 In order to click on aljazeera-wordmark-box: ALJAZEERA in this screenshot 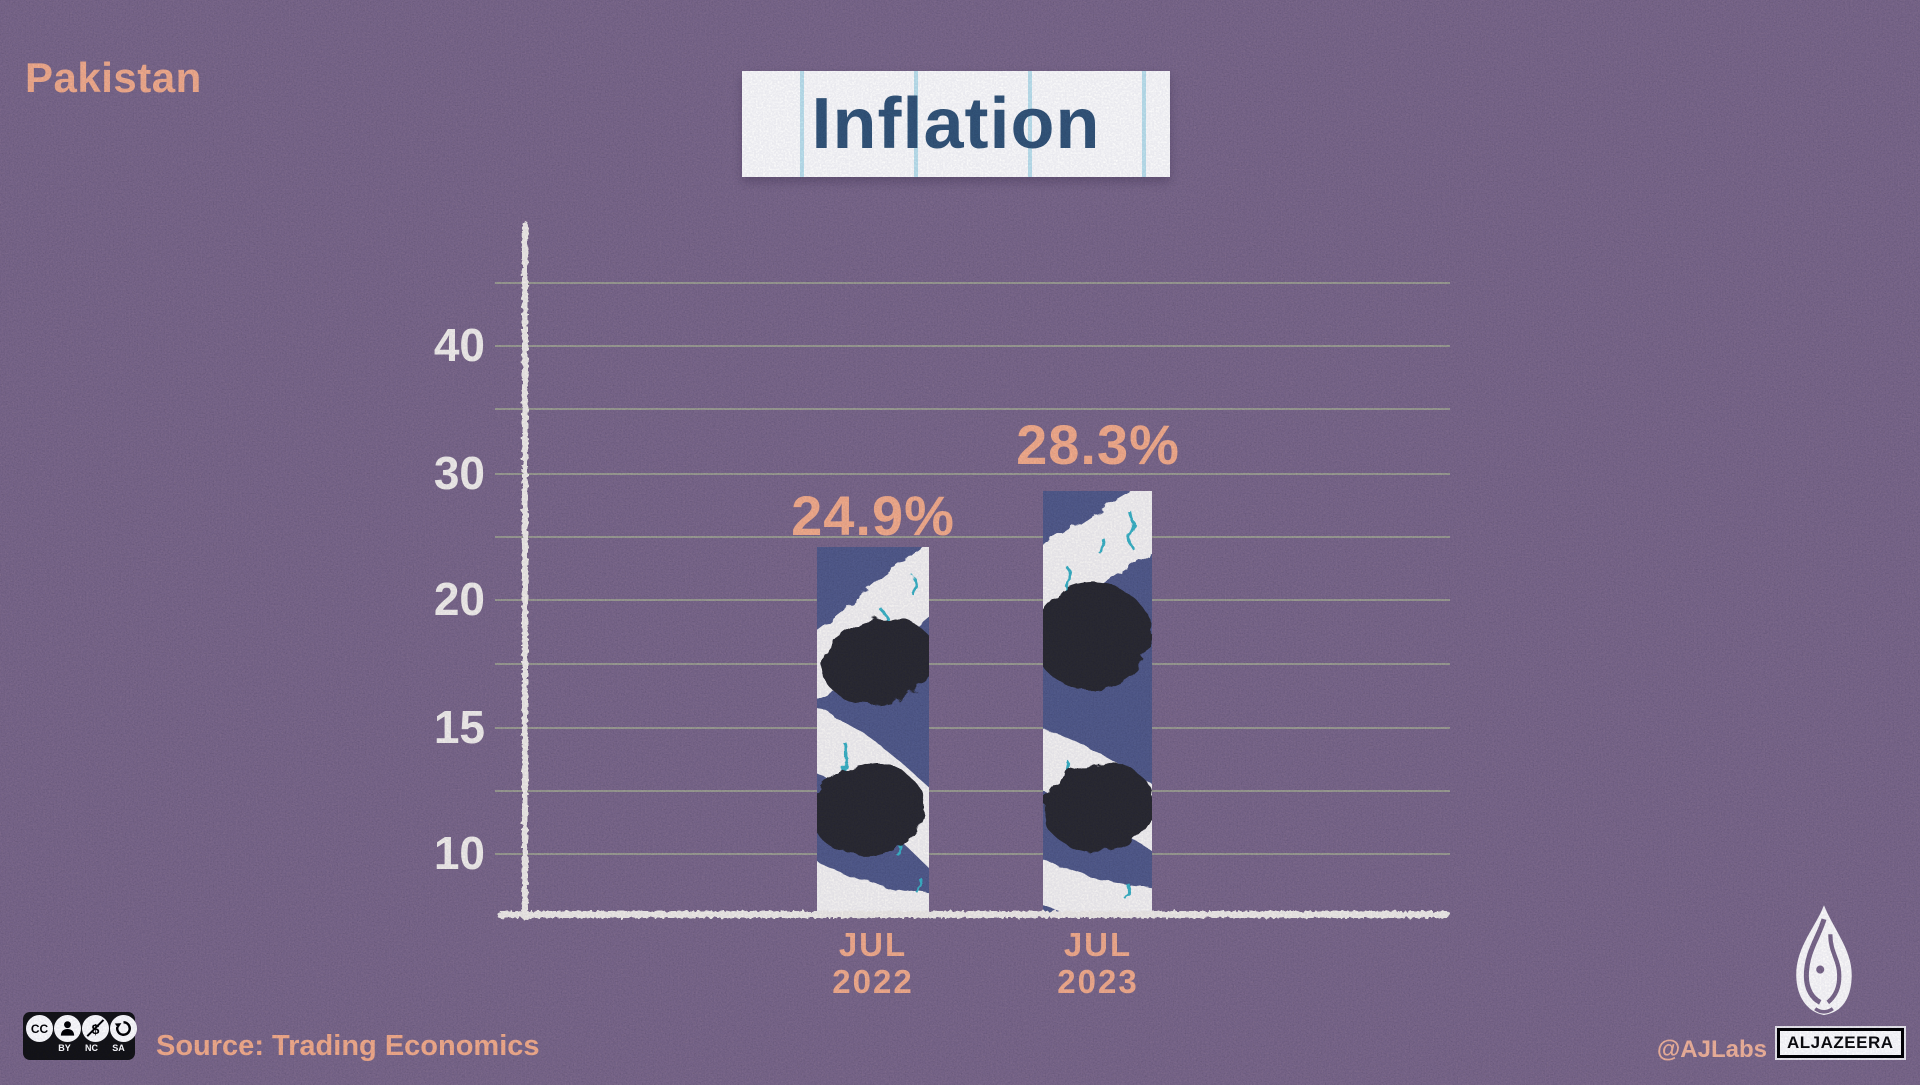, I will do `click(1840, 1043)`.